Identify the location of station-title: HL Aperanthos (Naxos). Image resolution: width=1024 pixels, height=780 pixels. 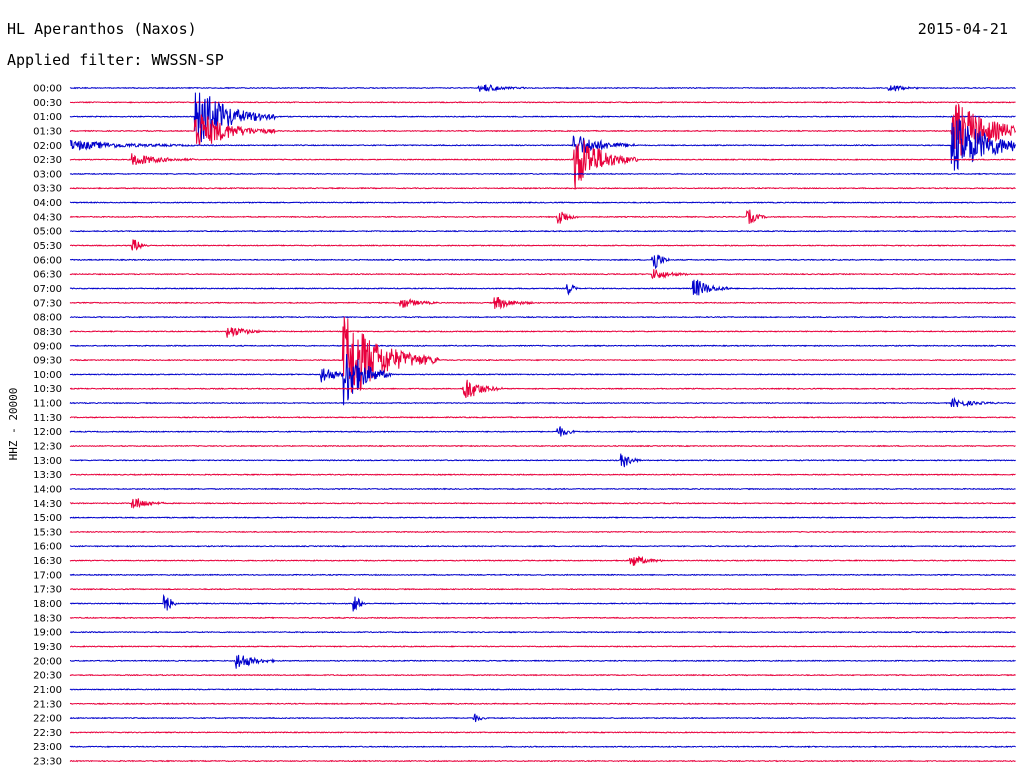
(102, 29).